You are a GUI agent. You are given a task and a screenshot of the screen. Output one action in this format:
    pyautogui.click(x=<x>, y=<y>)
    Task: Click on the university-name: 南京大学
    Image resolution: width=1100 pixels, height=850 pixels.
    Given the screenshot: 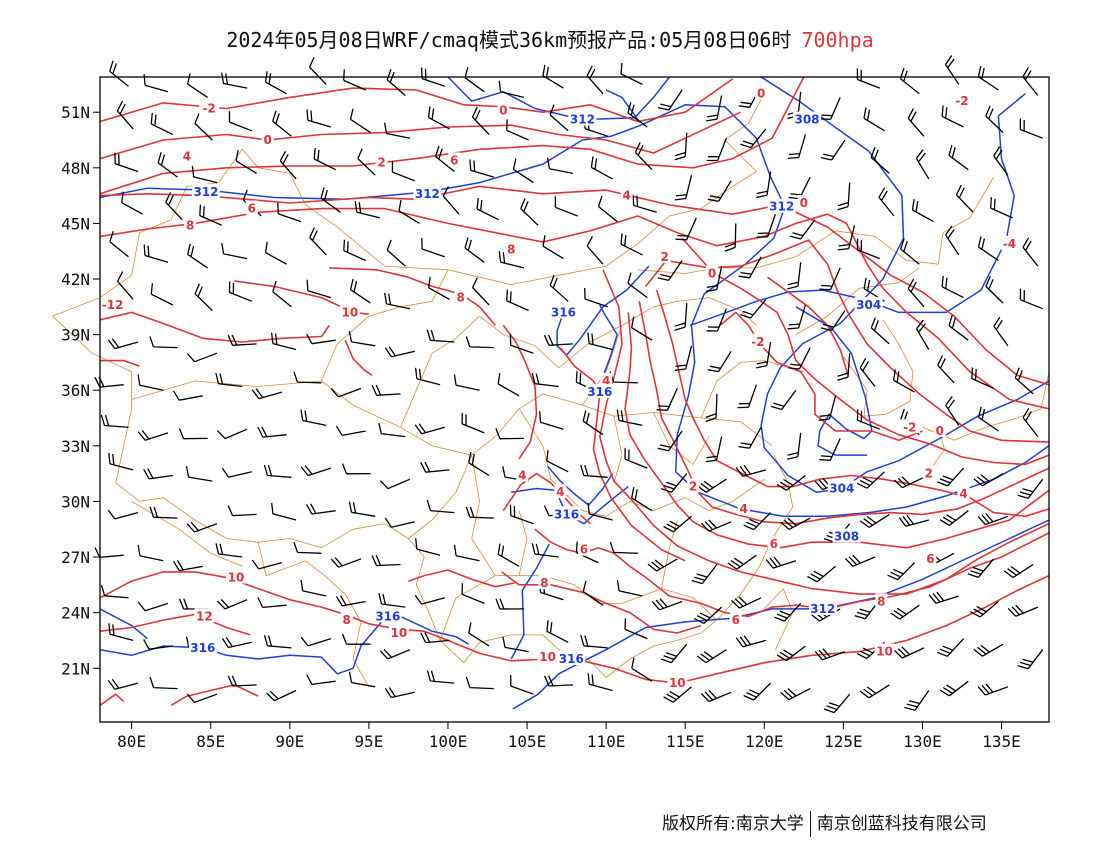 What is the action you would take?
    pyautogui.click(x=769, y=824)
    